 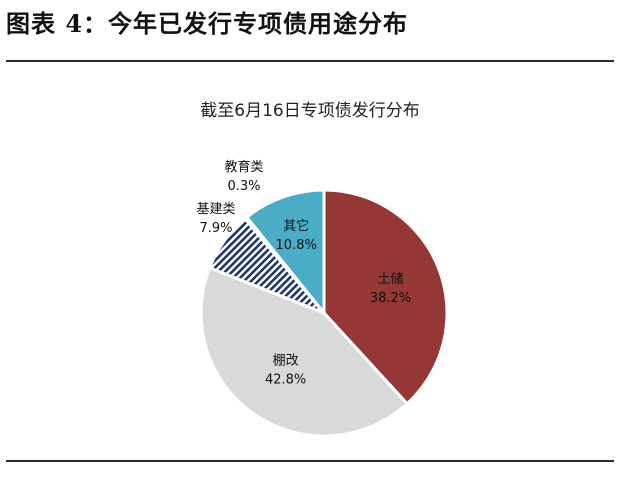 I want to click on bottom-divider, so click(x=310, y=461).